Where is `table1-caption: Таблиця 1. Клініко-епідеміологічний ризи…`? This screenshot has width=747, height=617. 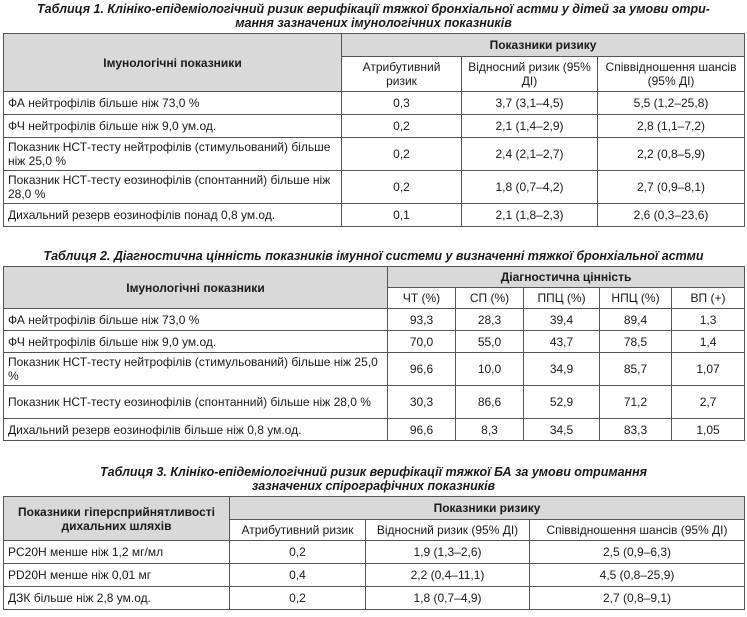
table1-caption: Таблиця 1. Клініко-епідеміологічний ризи… is located at coordinates (373, 16).